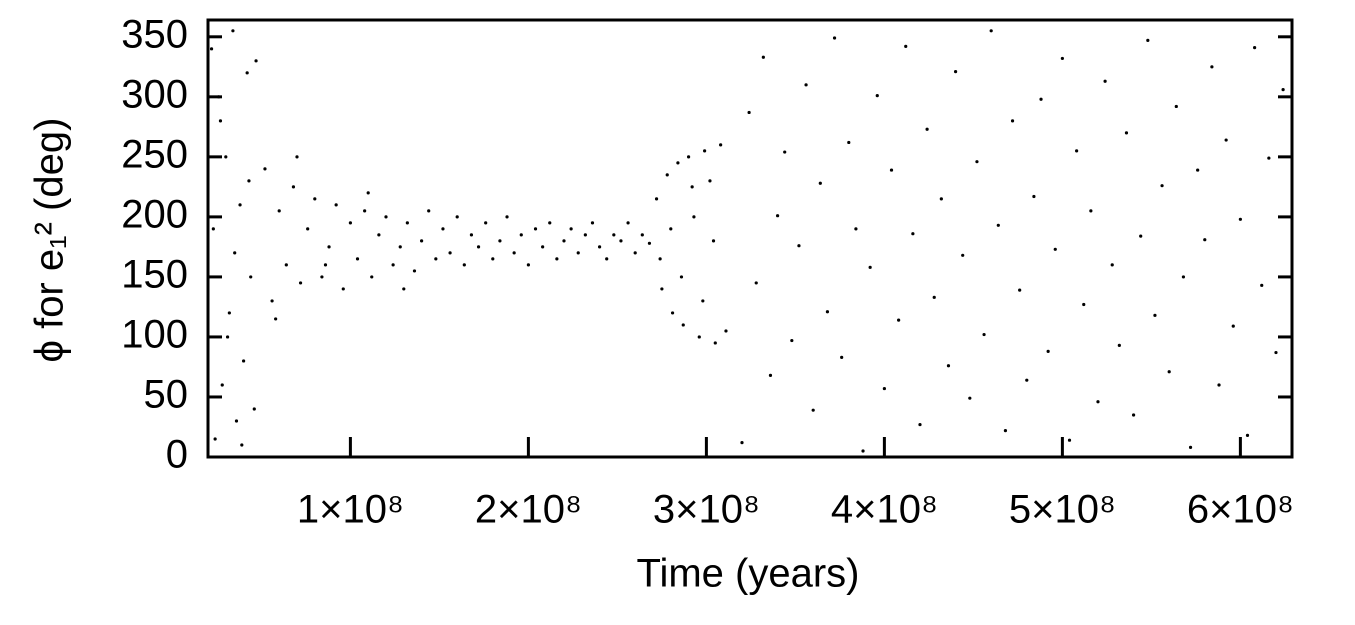 This screenshot has width=1355, height=625. Describe the element at coordinates (884, 510) in the screenshot. I see `x-tick-label: 4×10⁸` at that location.